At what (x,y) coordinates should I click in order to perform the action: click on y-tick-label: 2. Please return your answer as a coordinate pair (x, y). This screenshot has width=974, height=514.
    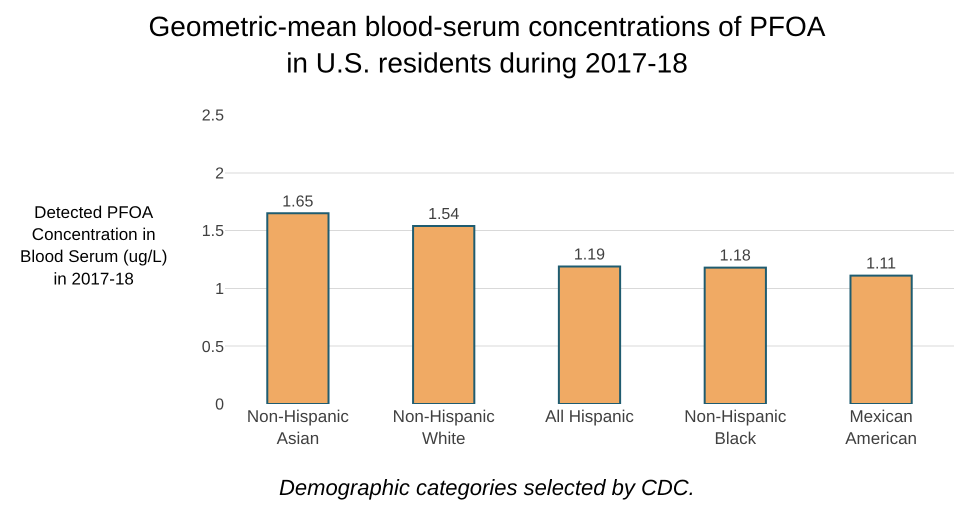
    Looking at the image, I should click on (219, 173).